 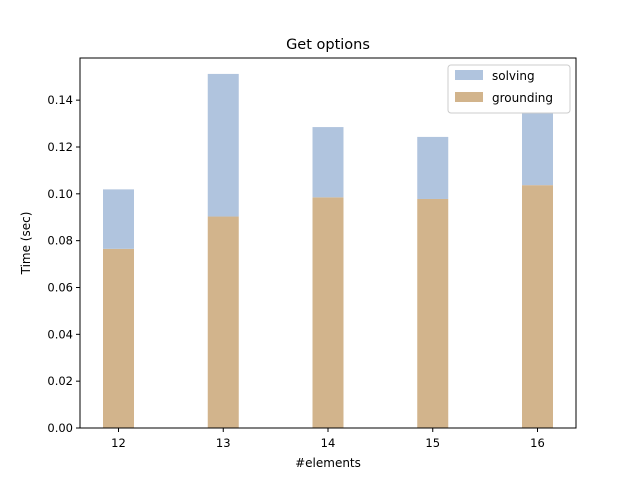 I want to click on y-tick-label: 0.02, so click(x=60, y=381).